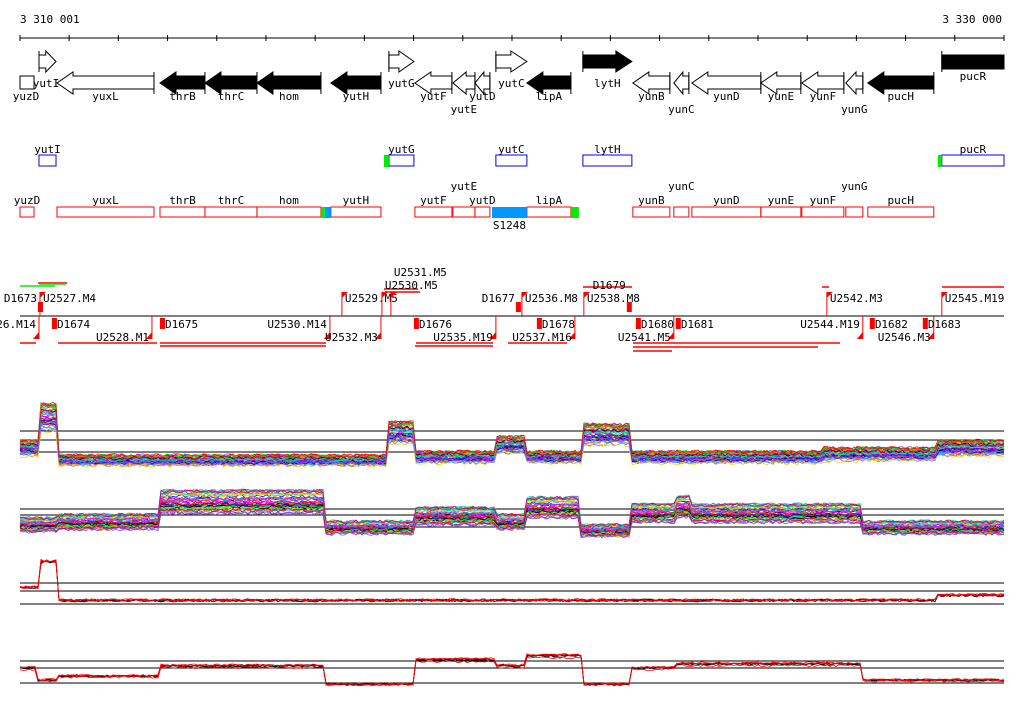  Describe the element at coordinates (182, 200) in the screenshot. I see `minus-box-label: thrB` at that location.